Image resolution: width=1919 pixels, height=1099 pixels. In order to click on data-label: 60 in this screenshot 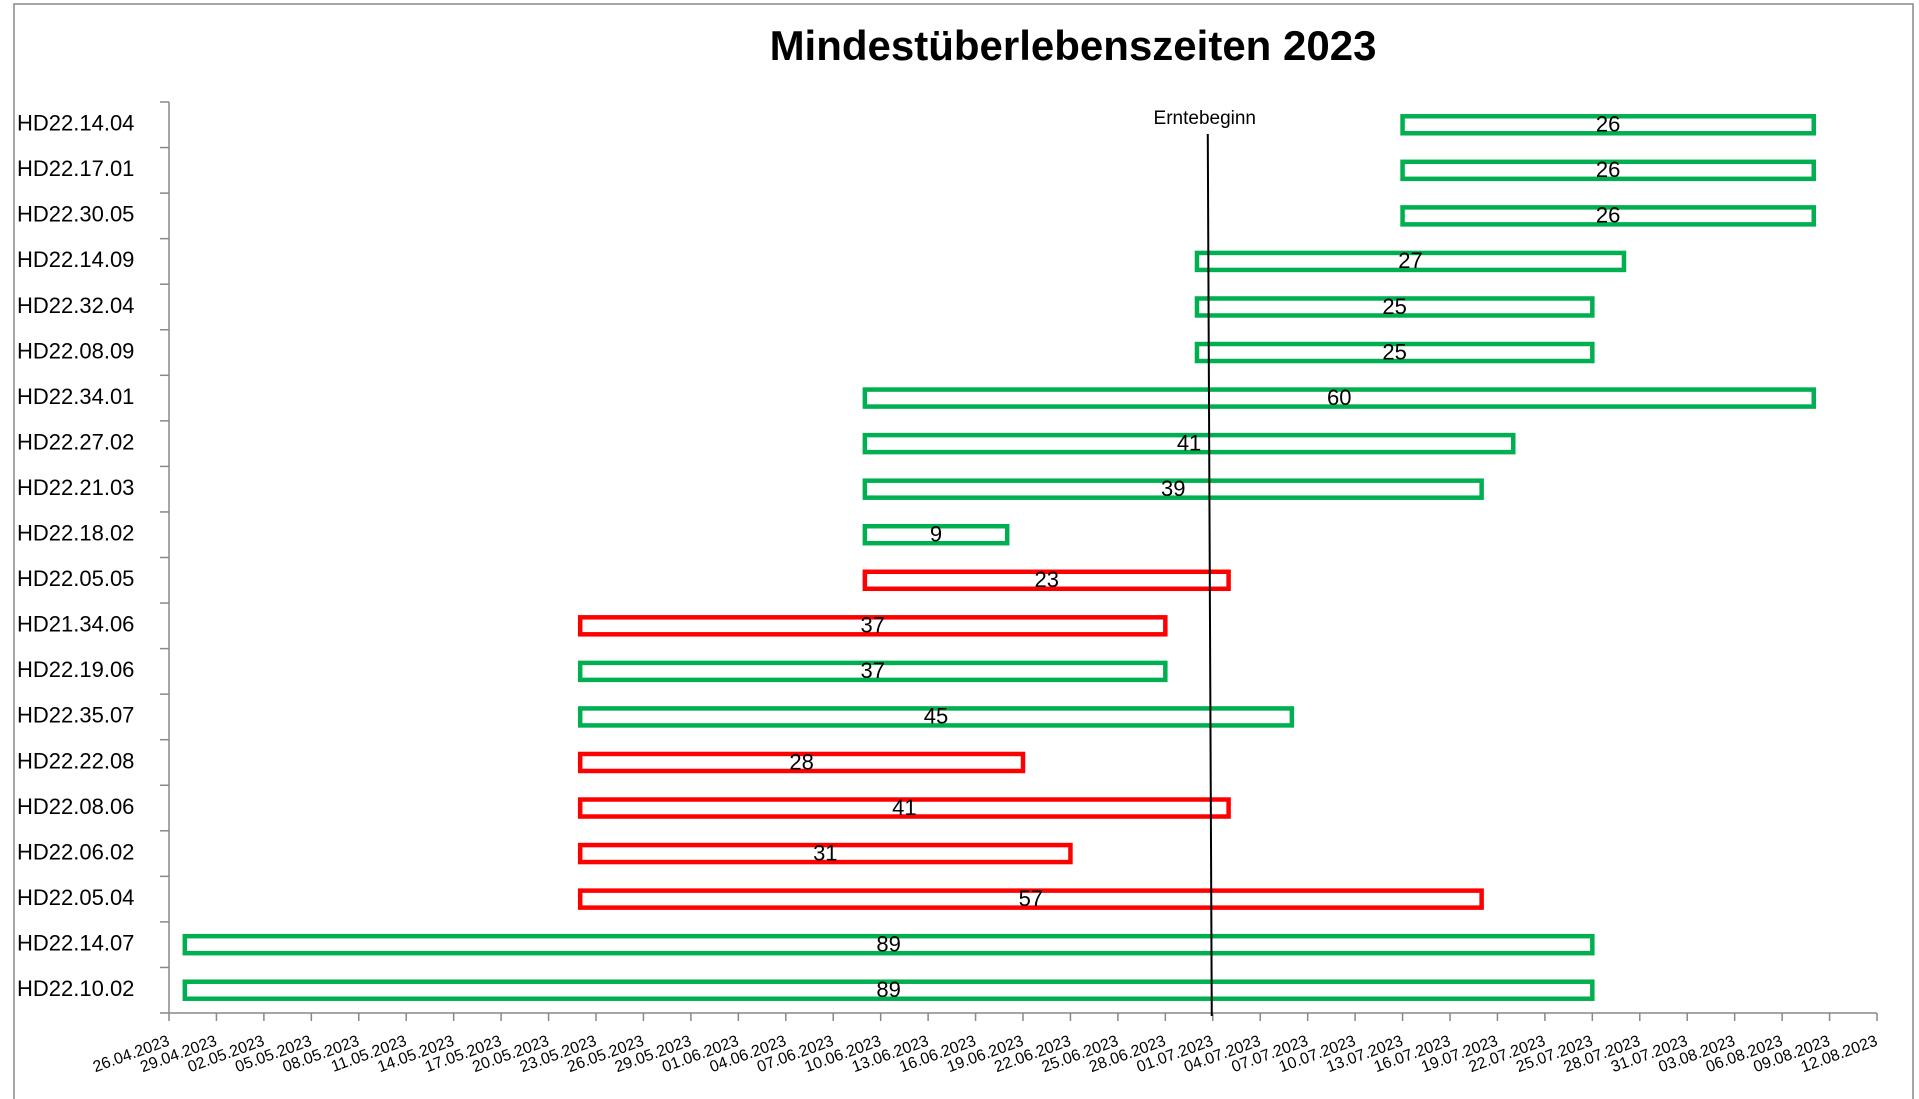, I will do `click(1339, 397)`.